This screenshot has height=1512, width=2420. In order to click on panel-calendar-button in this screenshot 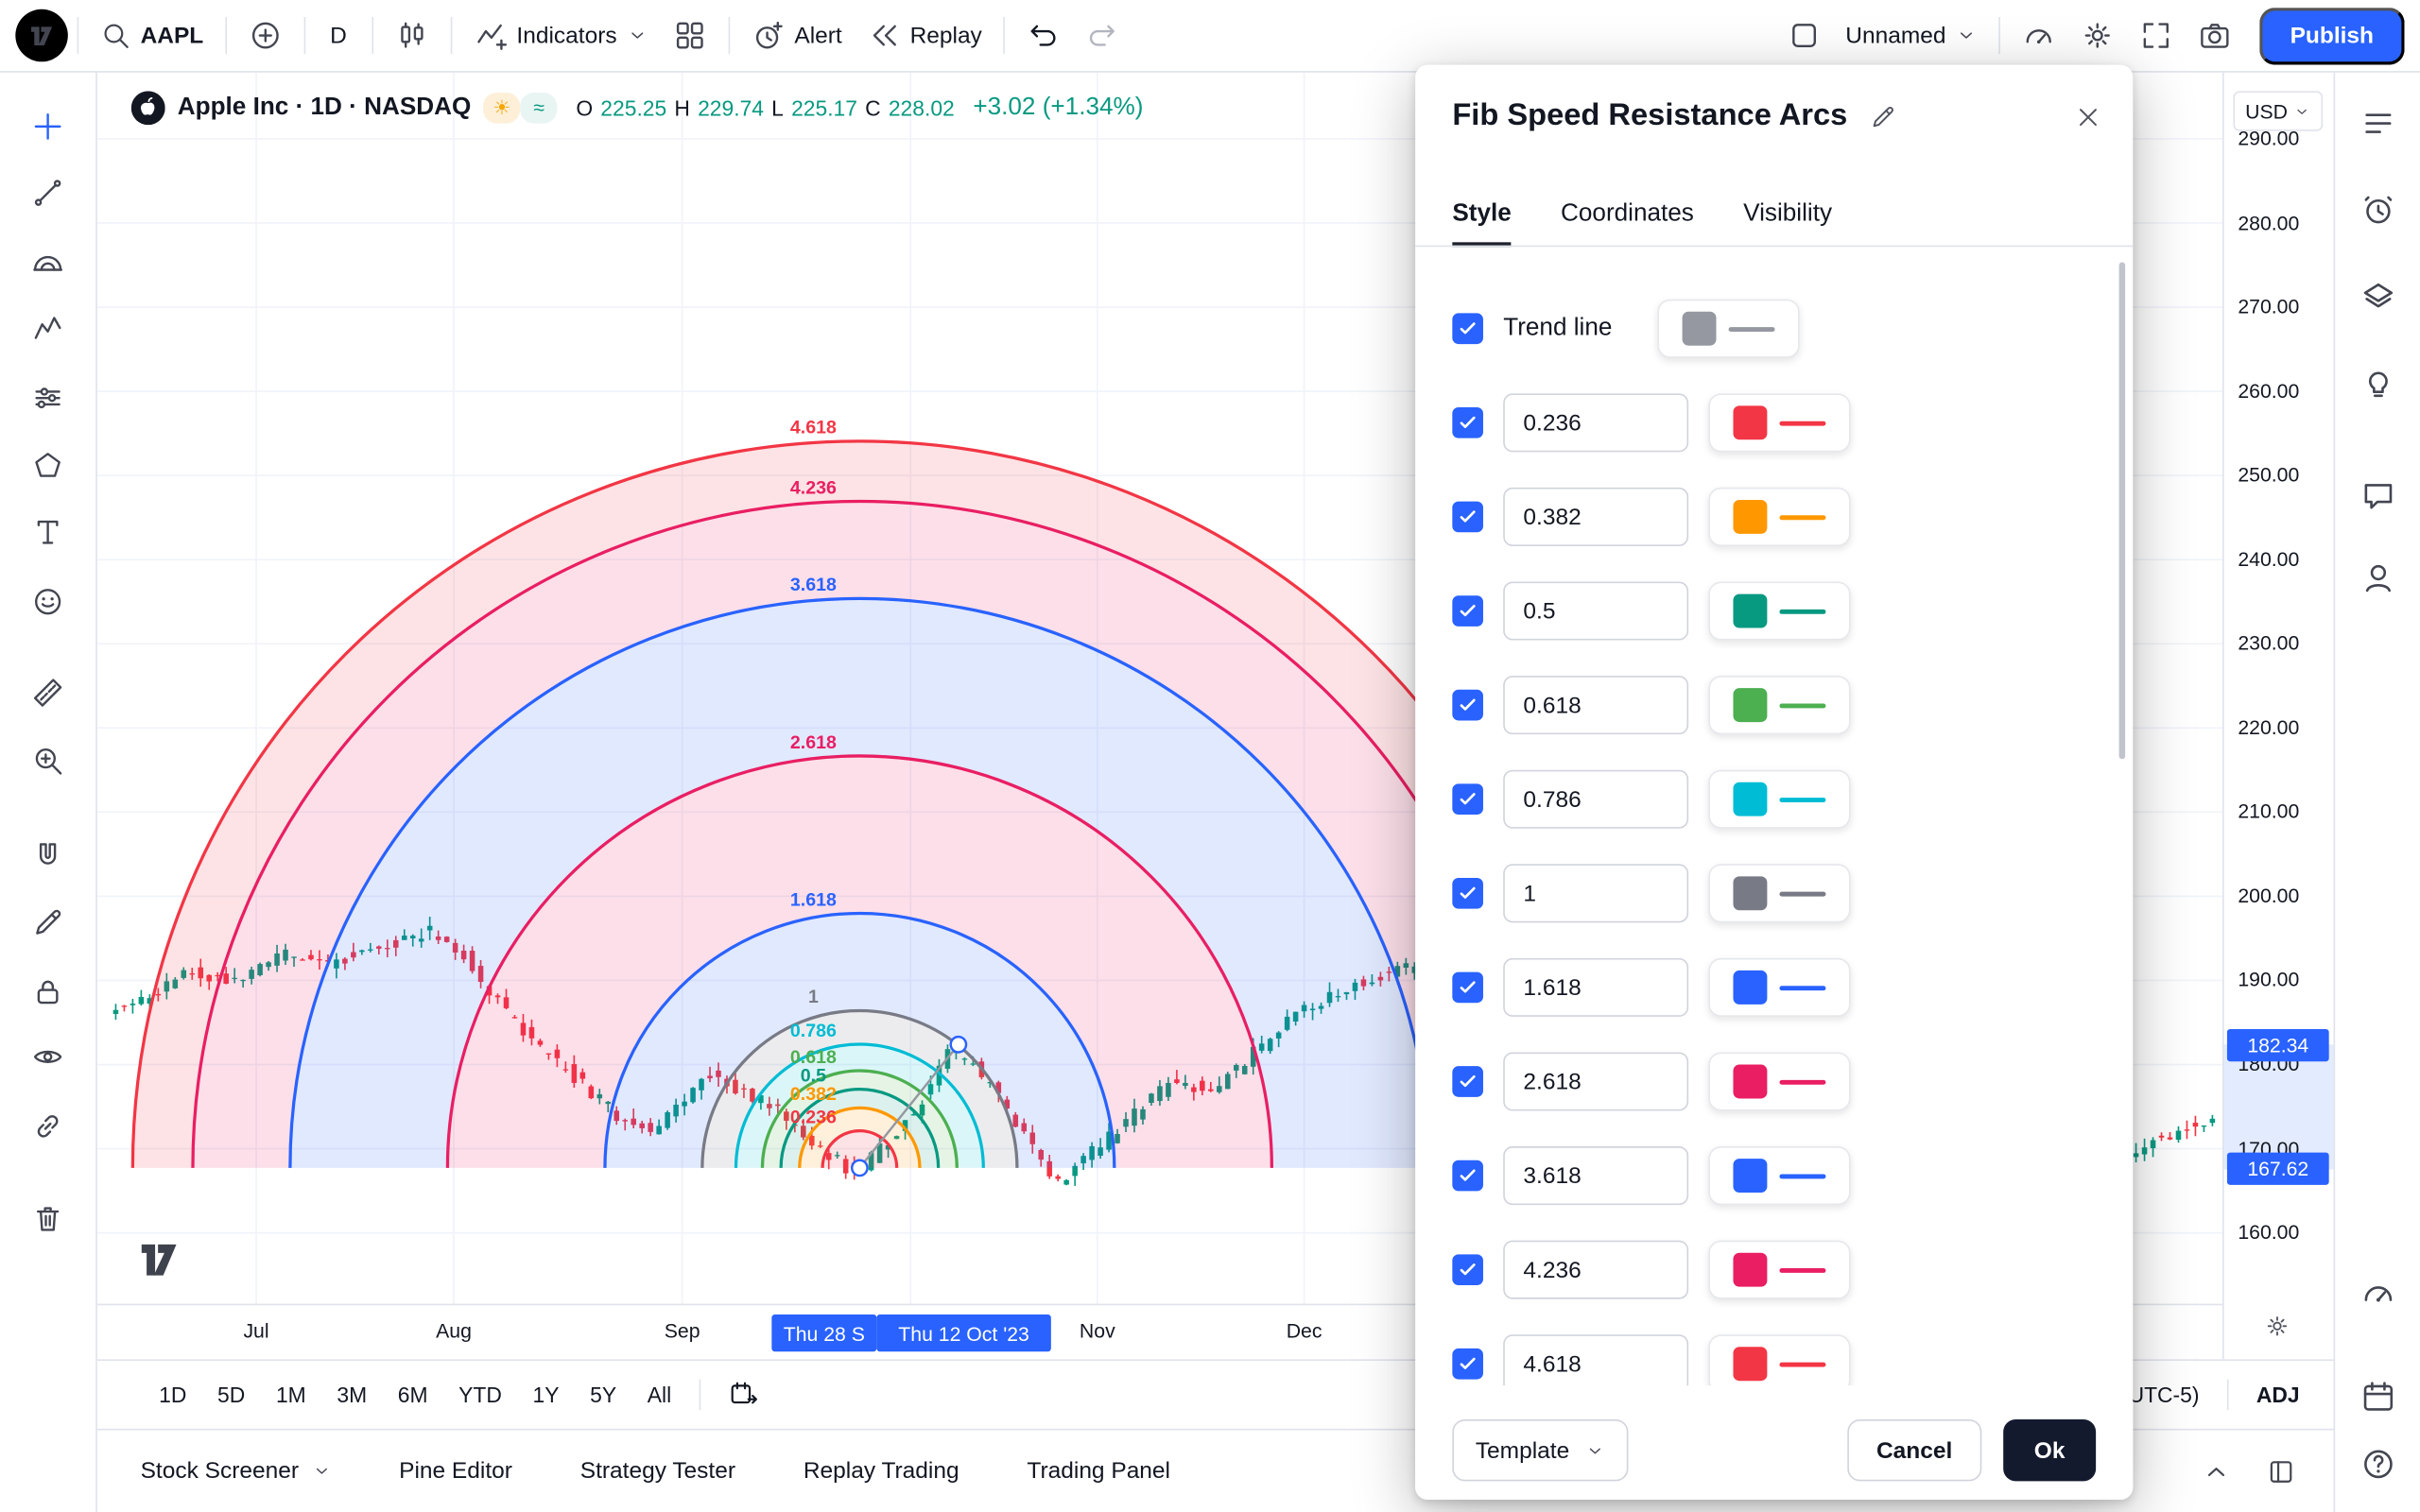, I will do `click(2377, 1396)`.